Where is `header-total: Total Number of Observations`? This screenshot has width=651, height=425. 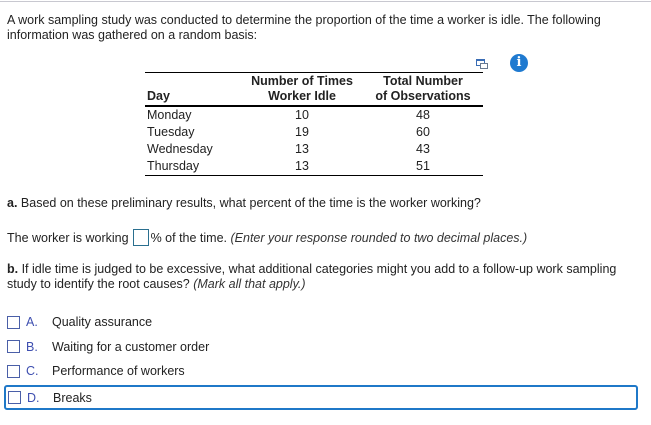 header-total: Total Number of Observations is located at coordinates (423, 88).